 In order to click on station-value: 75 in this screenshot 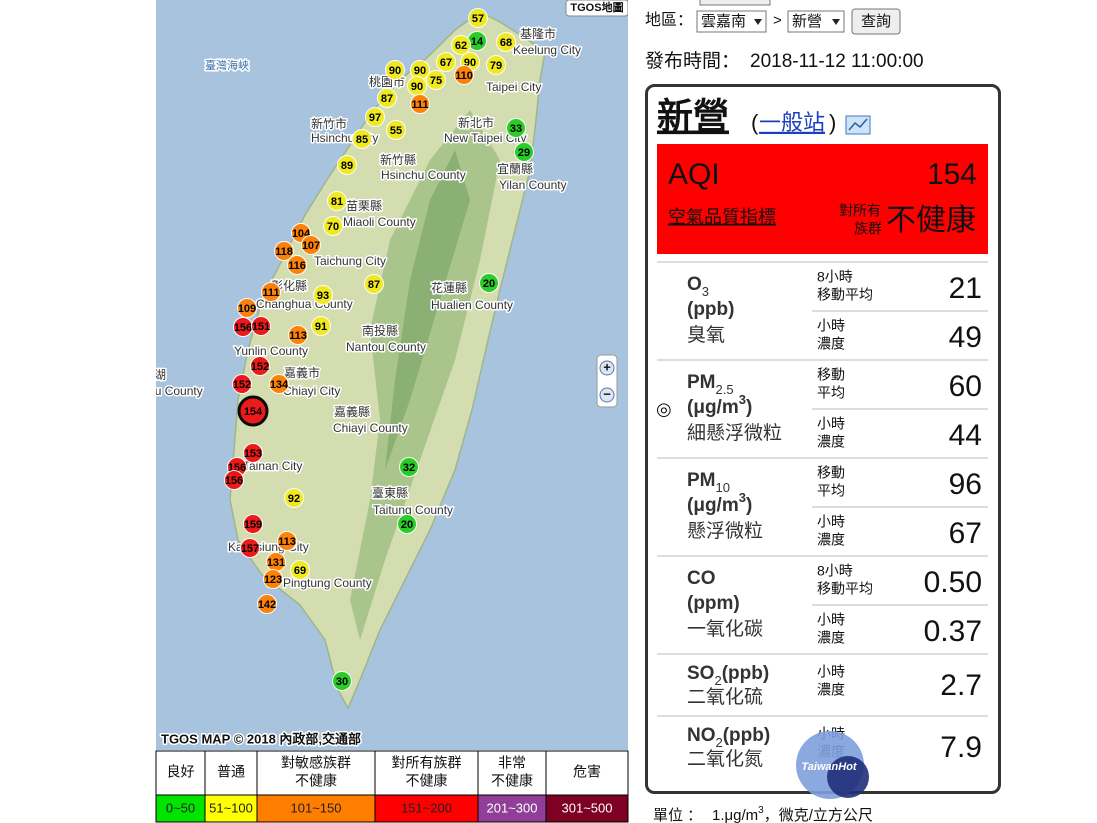, I will do `click(436, 81)`.